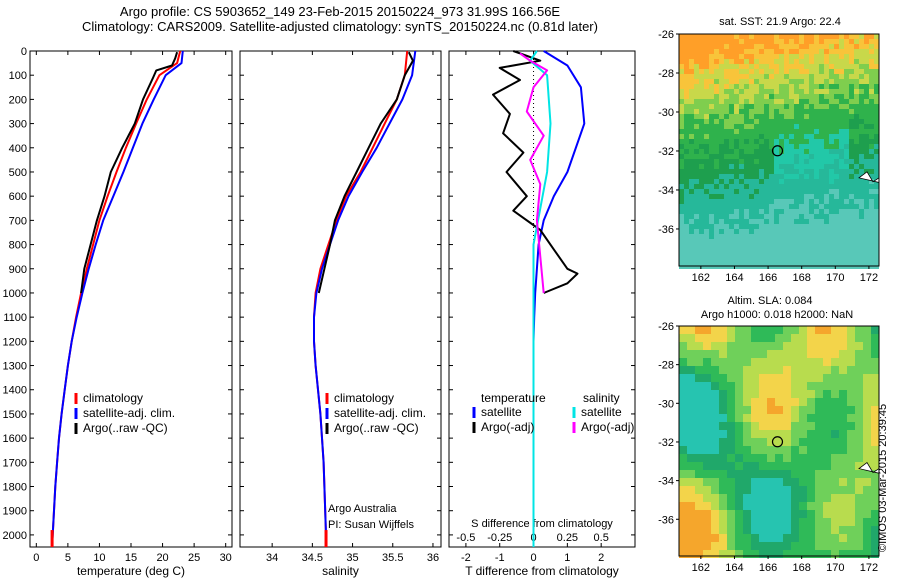  Describe the element at coordinates (433, 558) in the screenshot. I see `salinity-xtick-label: 36` at that location.